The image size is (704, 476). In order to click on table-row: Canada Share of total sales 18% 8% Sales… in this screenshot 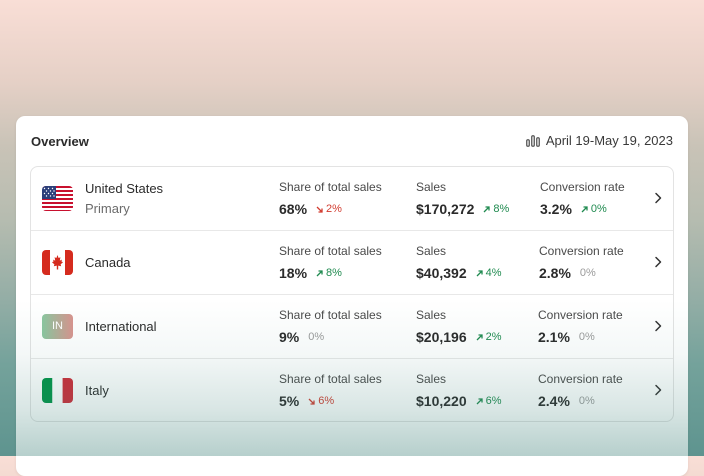, I will do `click(352, 262)`.